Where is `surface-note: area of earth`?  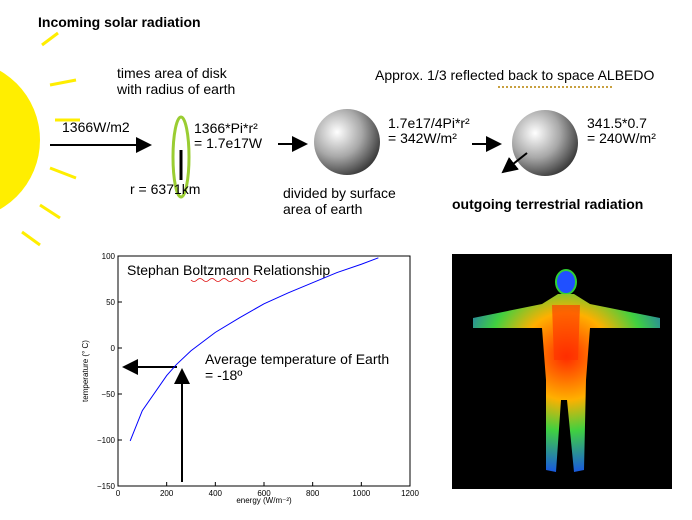 surface-note: area of earth is located at coordinates (322, 209).